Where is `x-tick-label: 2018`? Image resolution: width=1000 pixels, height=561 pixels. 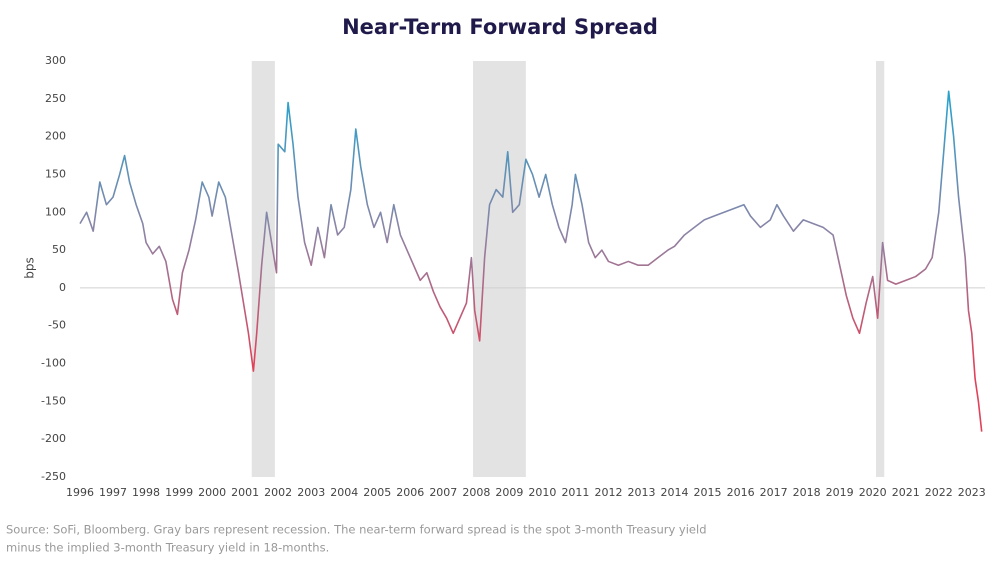 x-tick-label: 2018 is located at coordinates (807, 492).